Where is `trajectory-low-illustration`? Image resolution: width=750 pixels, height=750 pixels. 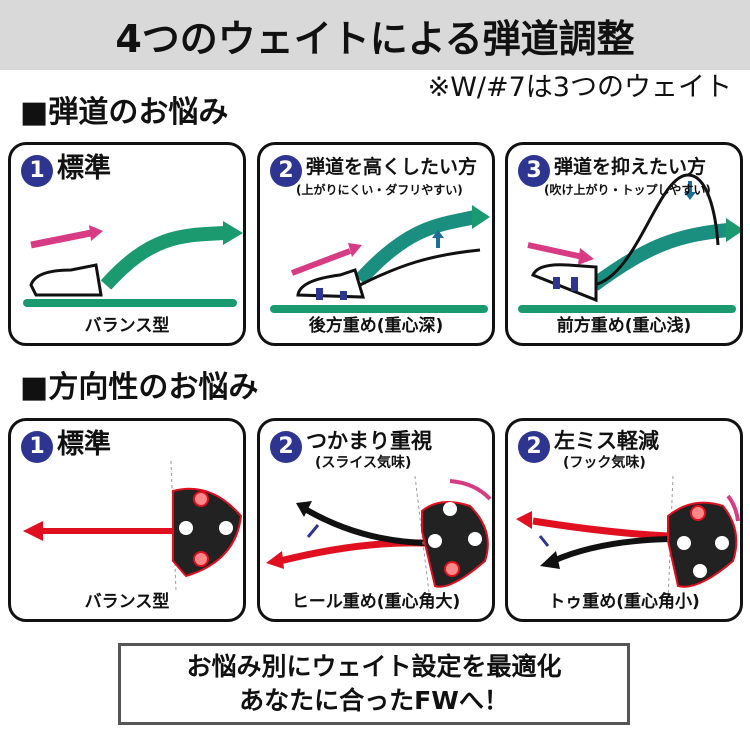
trajectory-low-illustration is located at coordinates (629, 243).